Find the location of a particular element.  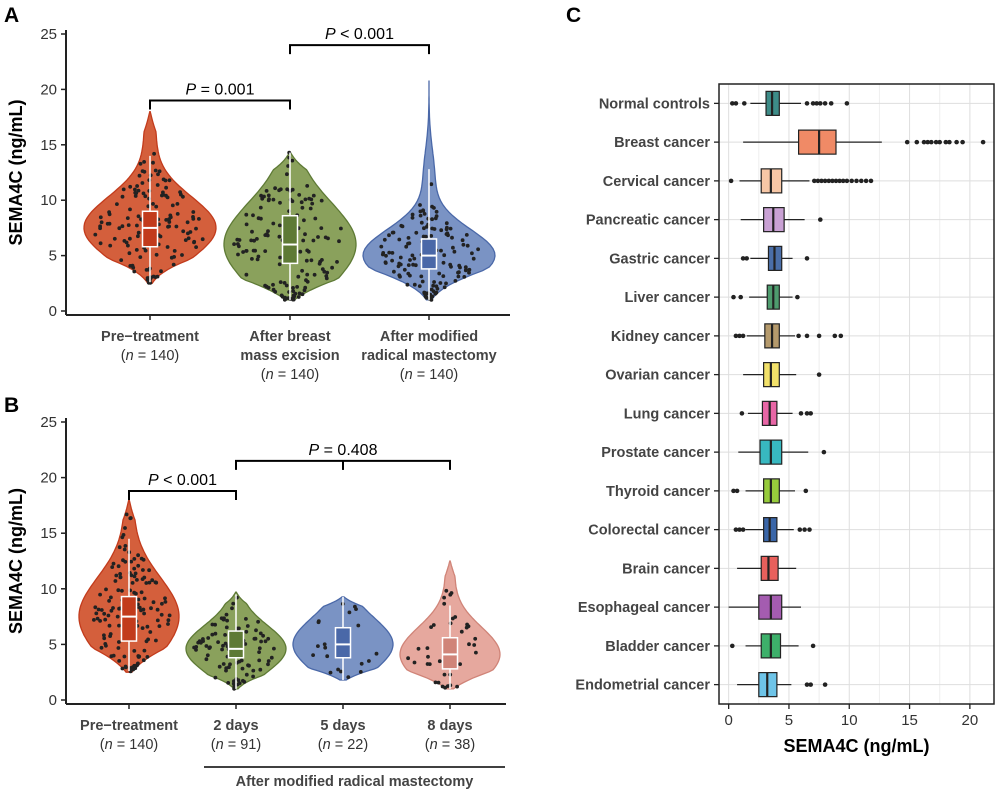

panel-label-c: C is located at coordinates (573, 15).